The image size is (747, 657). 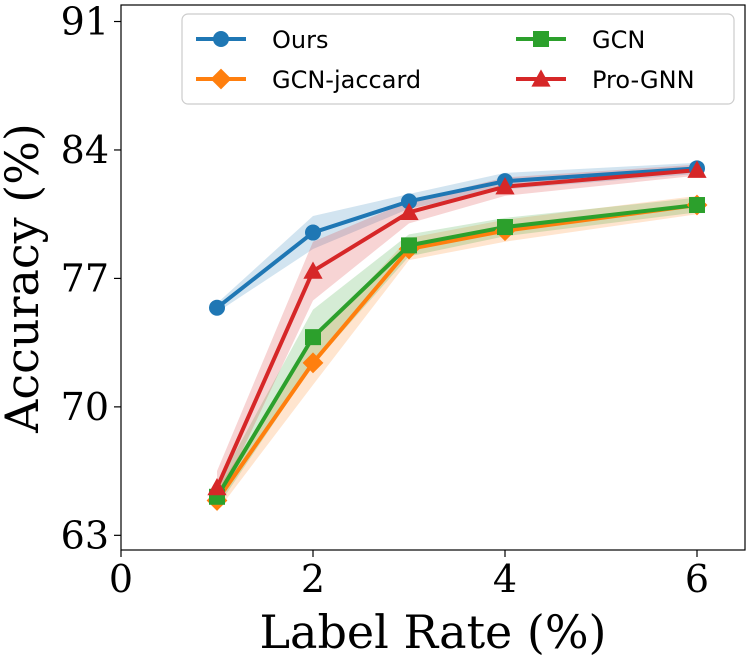 I want to click on x-tick-label: 6, so click(x=697, y=579).